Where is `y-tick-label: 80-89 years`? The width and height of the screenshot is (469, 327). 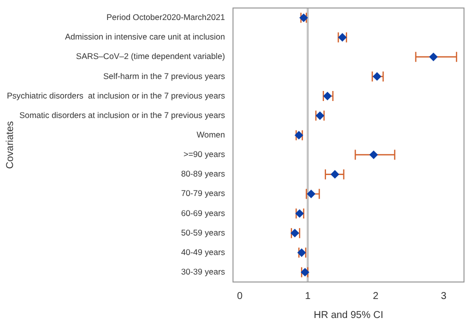 y-tick-label: 80-89 years is located at coordinates (203, 173).